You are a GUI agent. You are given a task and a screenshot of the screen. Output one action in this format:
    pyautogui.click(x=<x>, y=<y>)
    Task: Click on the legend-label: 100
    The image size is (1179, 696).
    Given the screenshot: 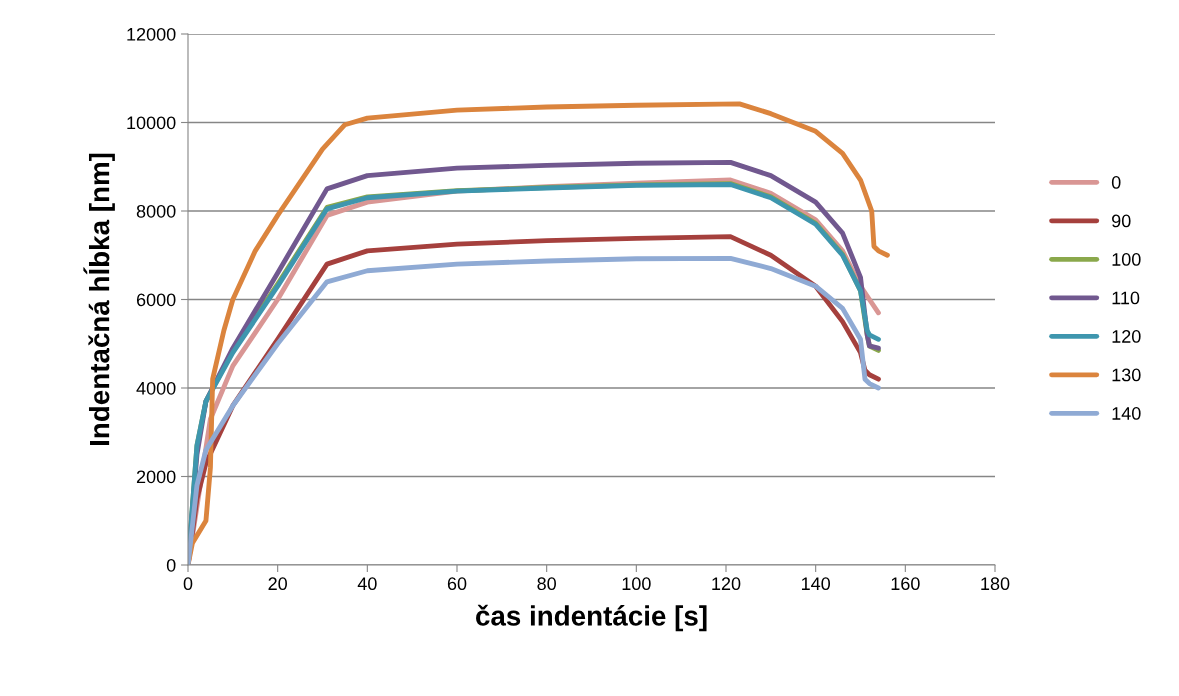 What is the action you would take?
    pyautogui.click(x=1126, y=259)
    